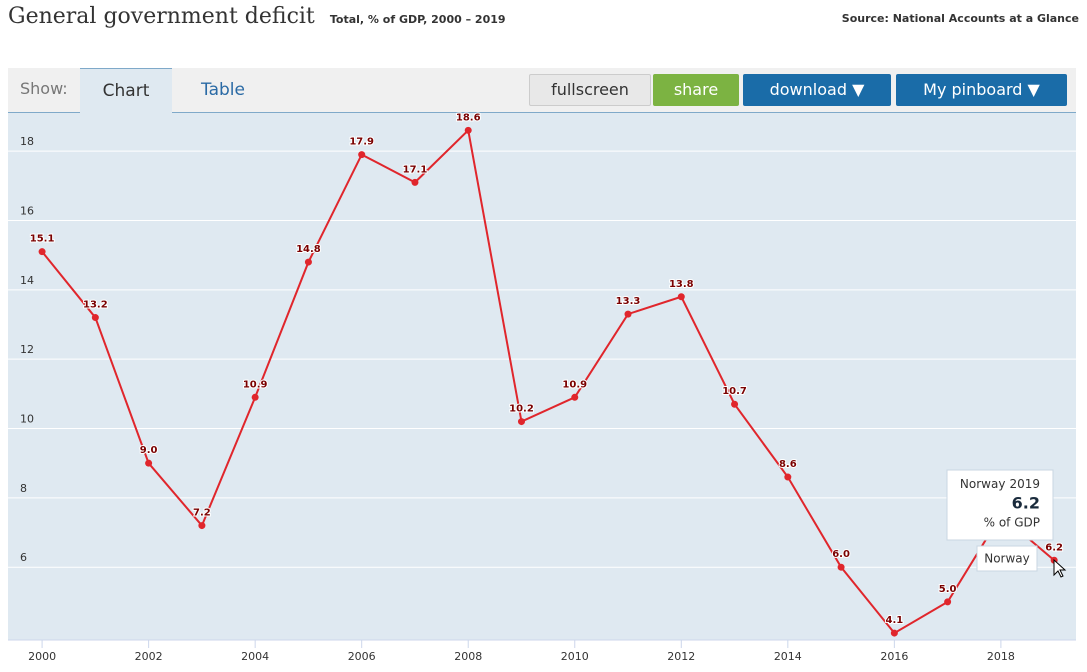 The image size is (1087, 672). What do you see at coordinates (362, 656) in the screenshot?
I see `x-tick-label: 2006` at bounding box center [362, 656].